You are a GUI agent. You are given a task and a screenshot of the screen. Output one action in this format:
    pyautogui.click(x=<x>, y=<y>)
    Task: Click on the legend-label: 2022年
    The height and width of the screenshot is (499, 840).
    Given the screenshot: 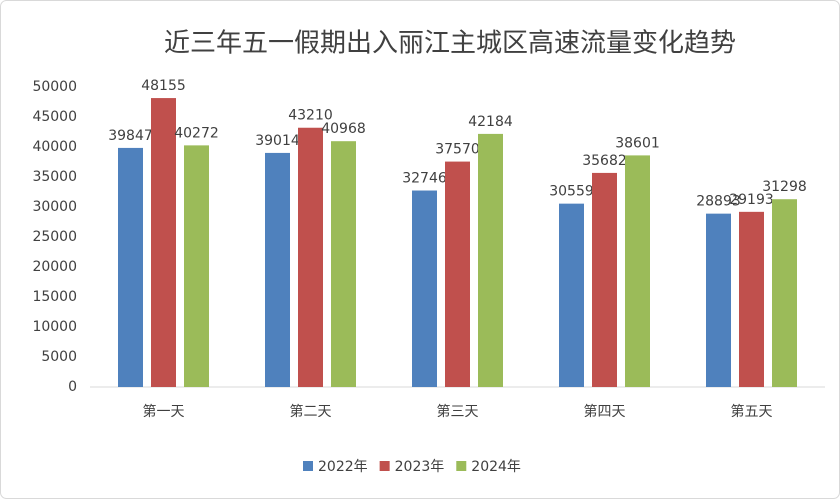 What is the action you would take?
    pyautogui.click(x=343, y=467)
    